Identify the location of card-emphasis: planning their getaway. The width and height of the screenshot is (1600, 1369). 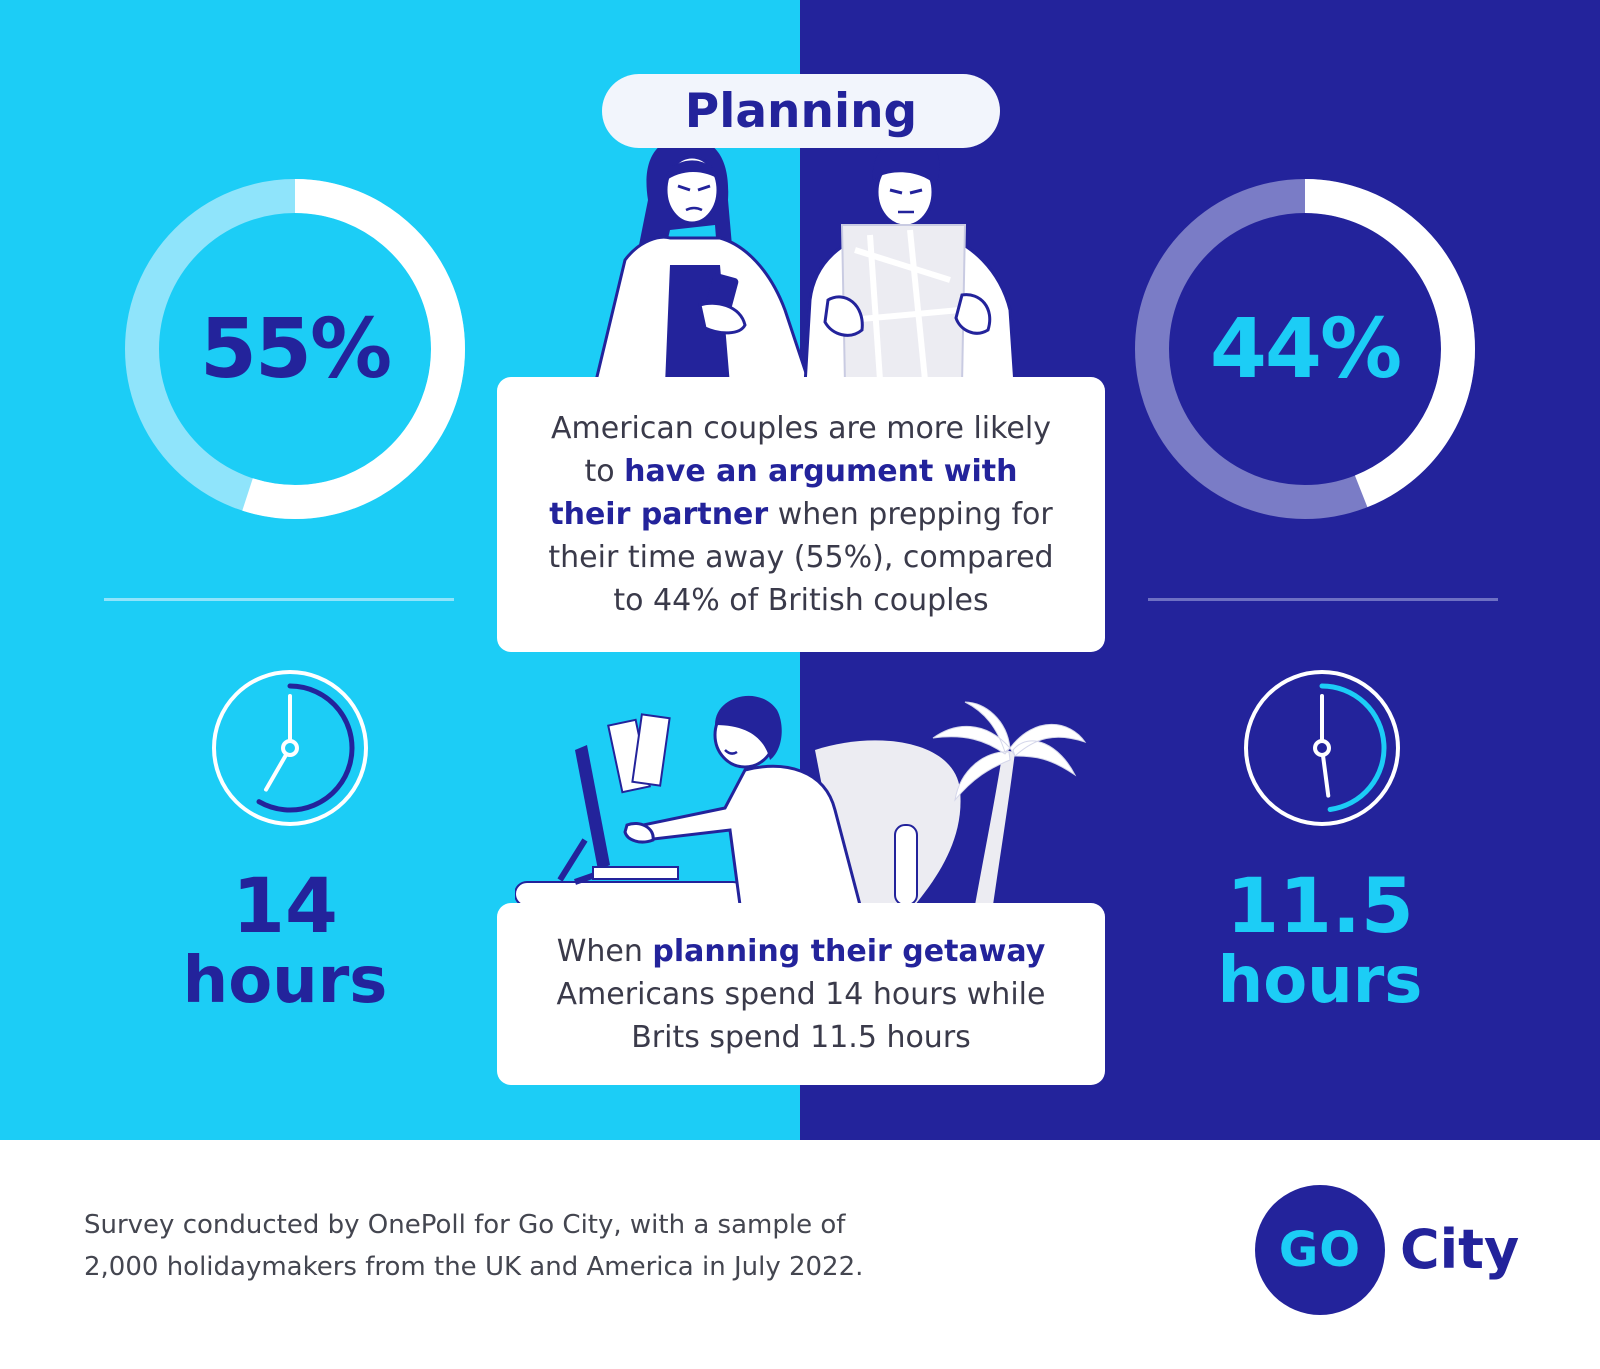
(849, 951).